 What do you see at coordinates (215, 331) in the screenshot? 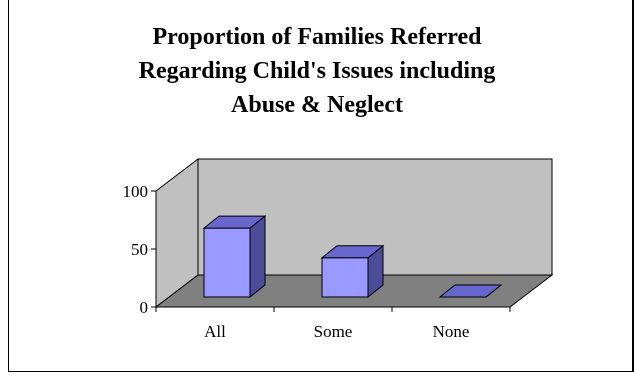
I see `x-tick-label: All` at bounding box center [215, 331].